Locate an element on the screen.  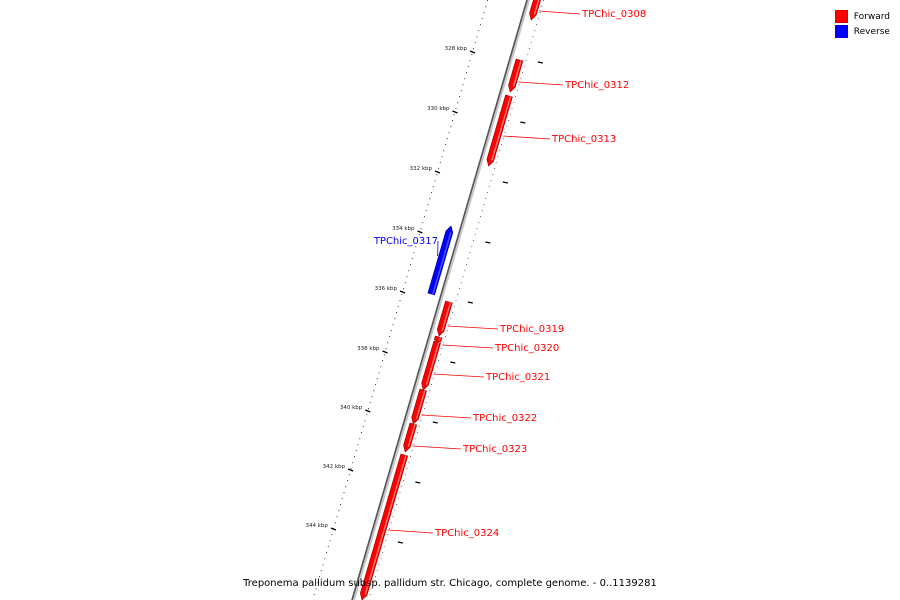
legend-item-forward: Forward is located at coordinates (862, 16).